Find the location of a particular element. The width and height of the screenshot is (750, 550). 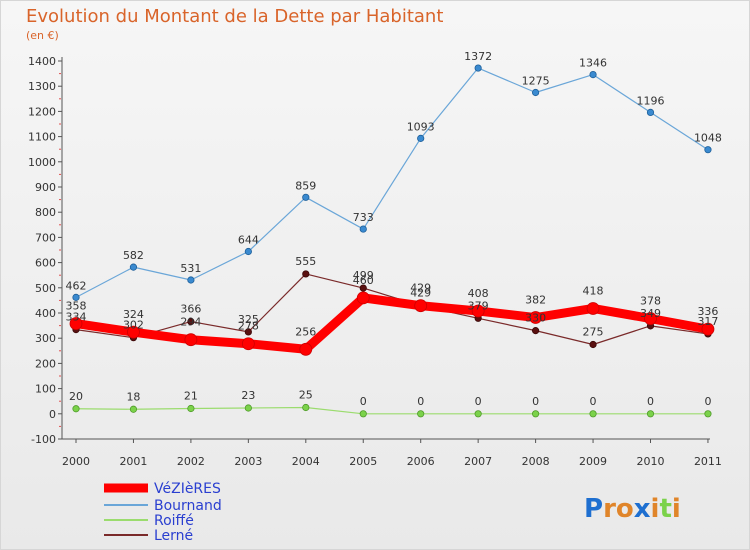

logo-text: Proxiti is located at coordinates (632, 509).